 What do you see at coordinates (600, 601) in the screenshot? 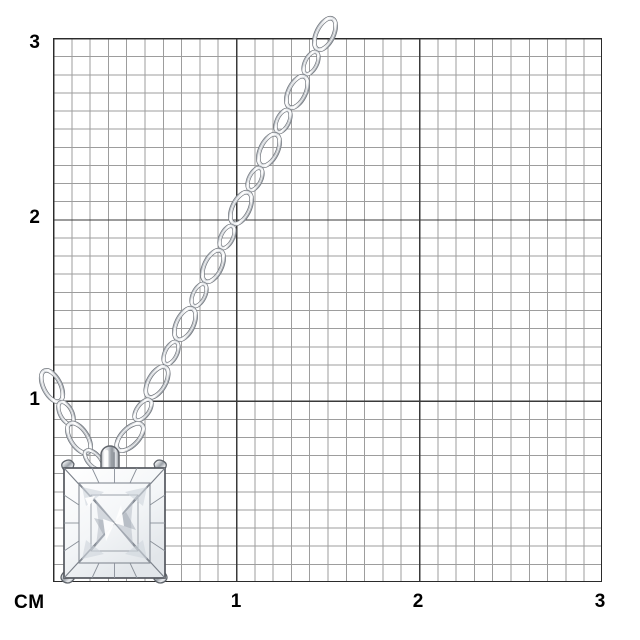
I see `x-tick-label-3: 3` at bounding box center [600, 601].